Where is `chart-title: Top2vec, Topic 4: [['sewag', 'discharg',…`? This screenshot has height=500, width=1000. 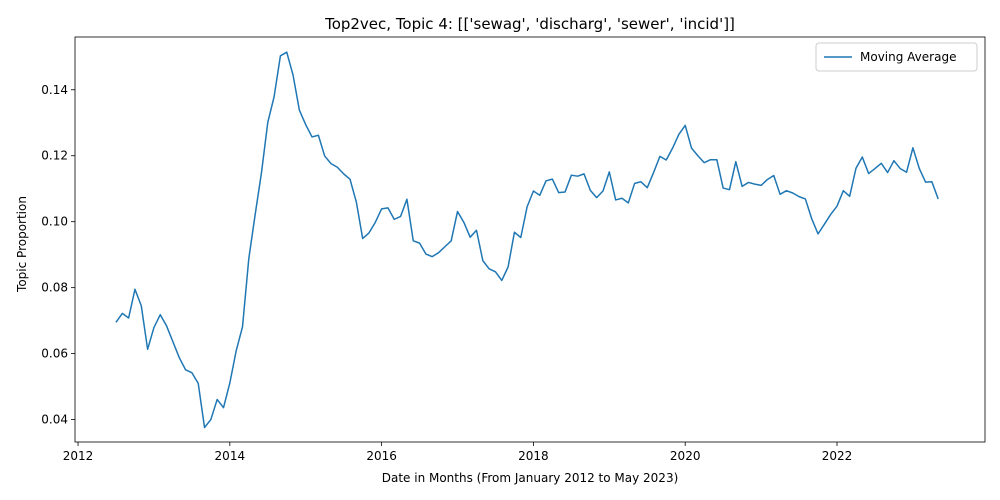
chart-title: Top2vec, Topic 4: [['sewag', 'discharg',… is located at coordinates (529, 24).